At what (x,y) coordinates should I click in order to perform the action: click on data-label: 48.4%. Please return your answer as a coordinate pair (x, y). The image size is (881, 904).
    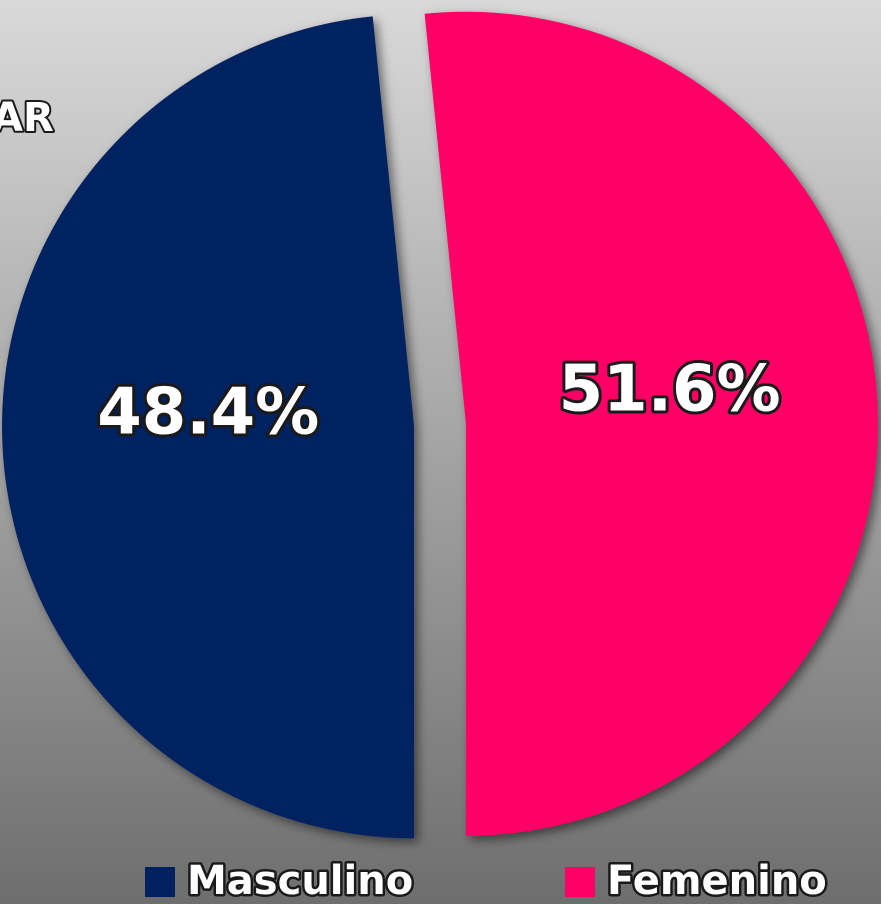
    Looking at the image, I should click on (208, 413).